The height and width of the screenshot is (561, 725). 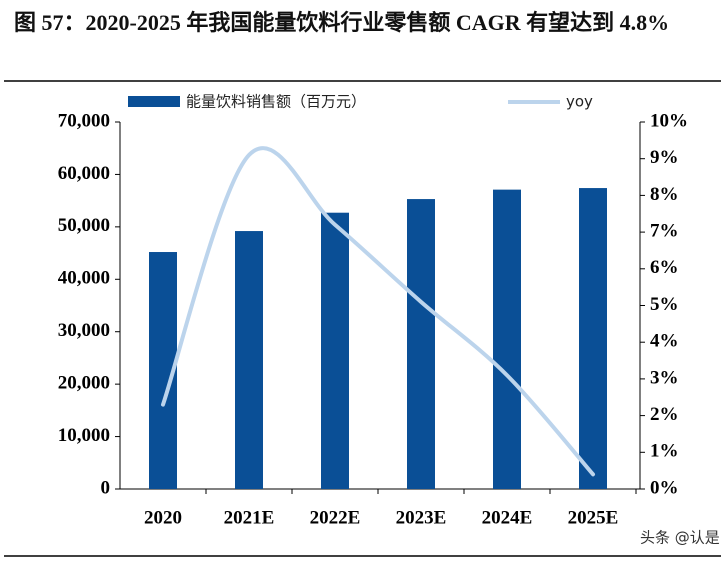 I want to click on legend-swatch, so click(x=154, y=101).